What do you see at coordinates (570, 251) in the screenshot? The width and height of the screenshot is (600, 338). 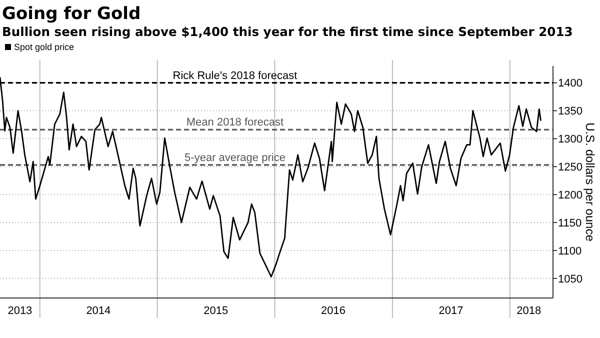 I see `y-tick-label: 1100` at bounding box center [570, 251].